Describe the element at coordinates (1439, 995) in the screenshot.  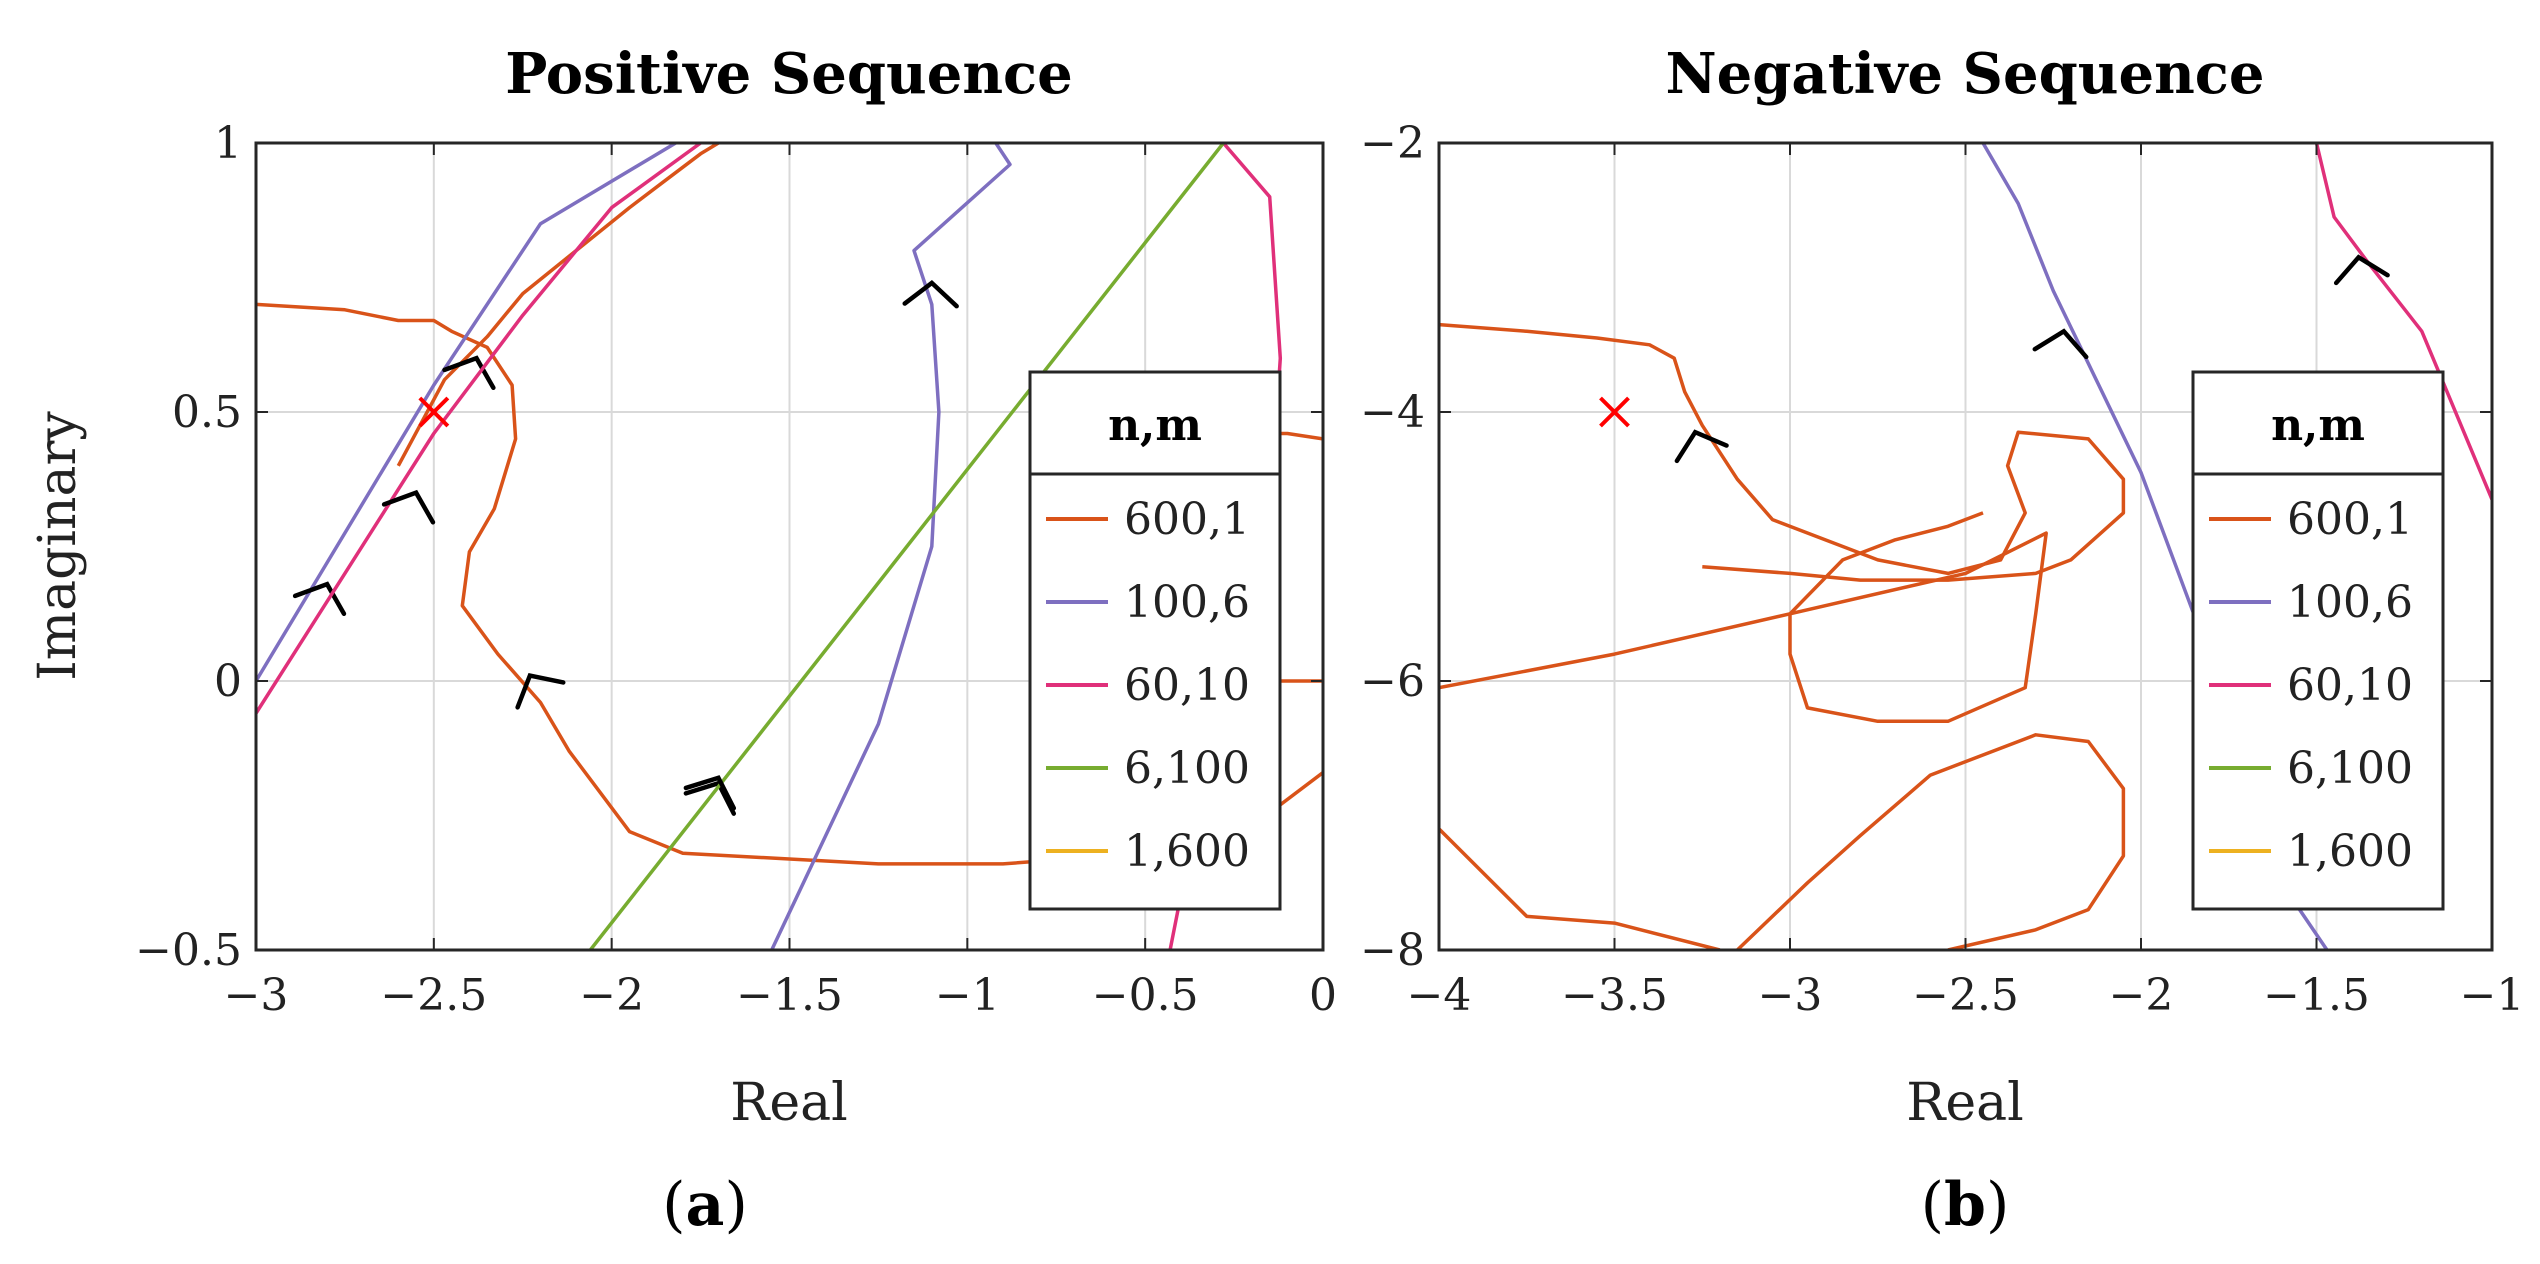
I see `x-tick-label: −4` at that location.